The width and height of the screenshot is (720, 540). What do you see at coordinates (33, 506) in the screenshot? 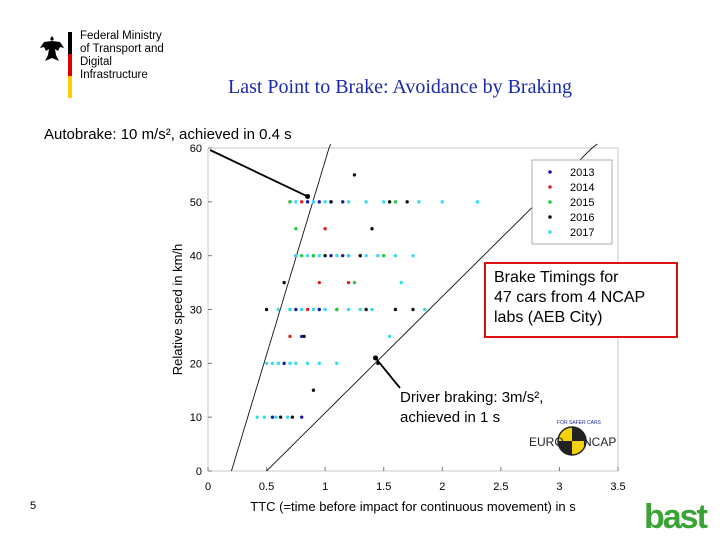
I see `page-number: 5` at bounding box center [33, 506].